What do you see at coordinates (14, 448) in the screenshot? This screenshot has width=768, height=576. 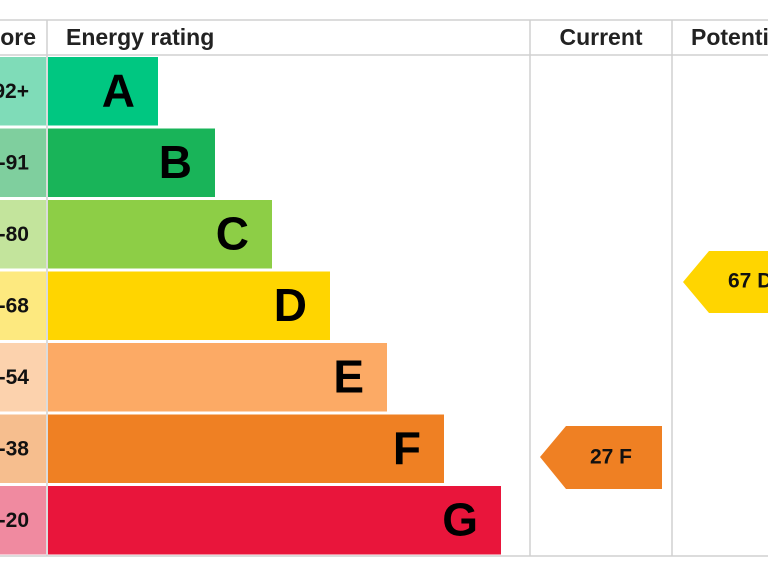 I see `band-range: 21-38` at bounding box center [14, 448].